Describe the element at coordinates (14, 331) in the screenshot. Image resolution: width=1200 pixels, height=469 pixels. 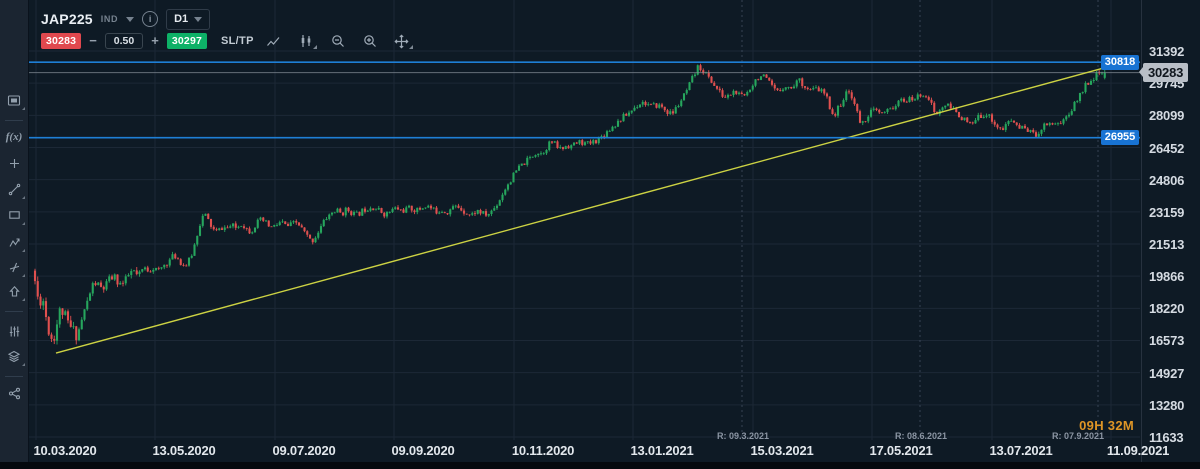
I see `volume-profile-icon` at that location.